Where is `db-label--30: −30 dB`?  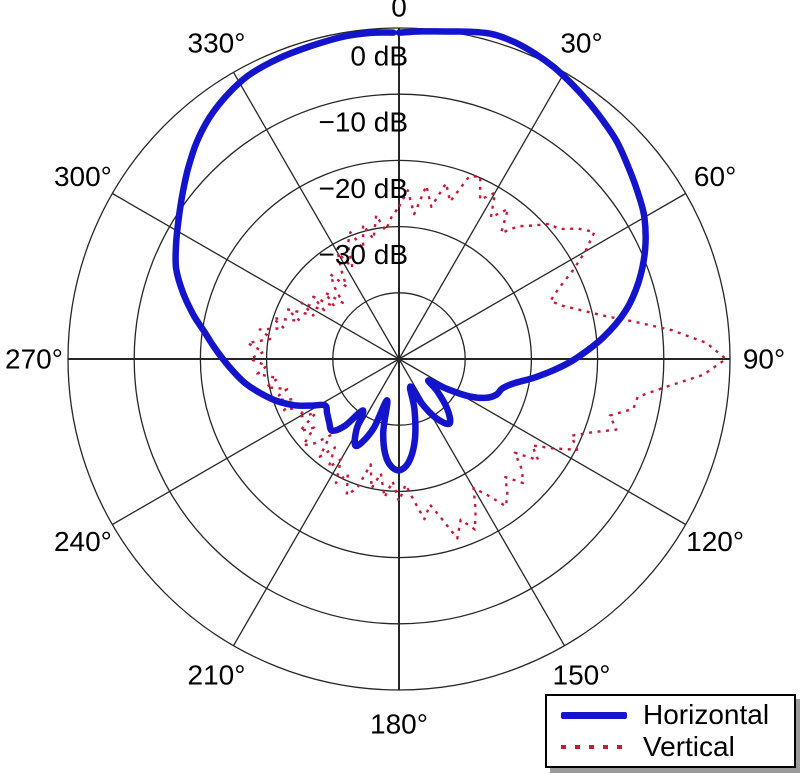 db-label--30: −30 dB is located at coordinates (363, 254).